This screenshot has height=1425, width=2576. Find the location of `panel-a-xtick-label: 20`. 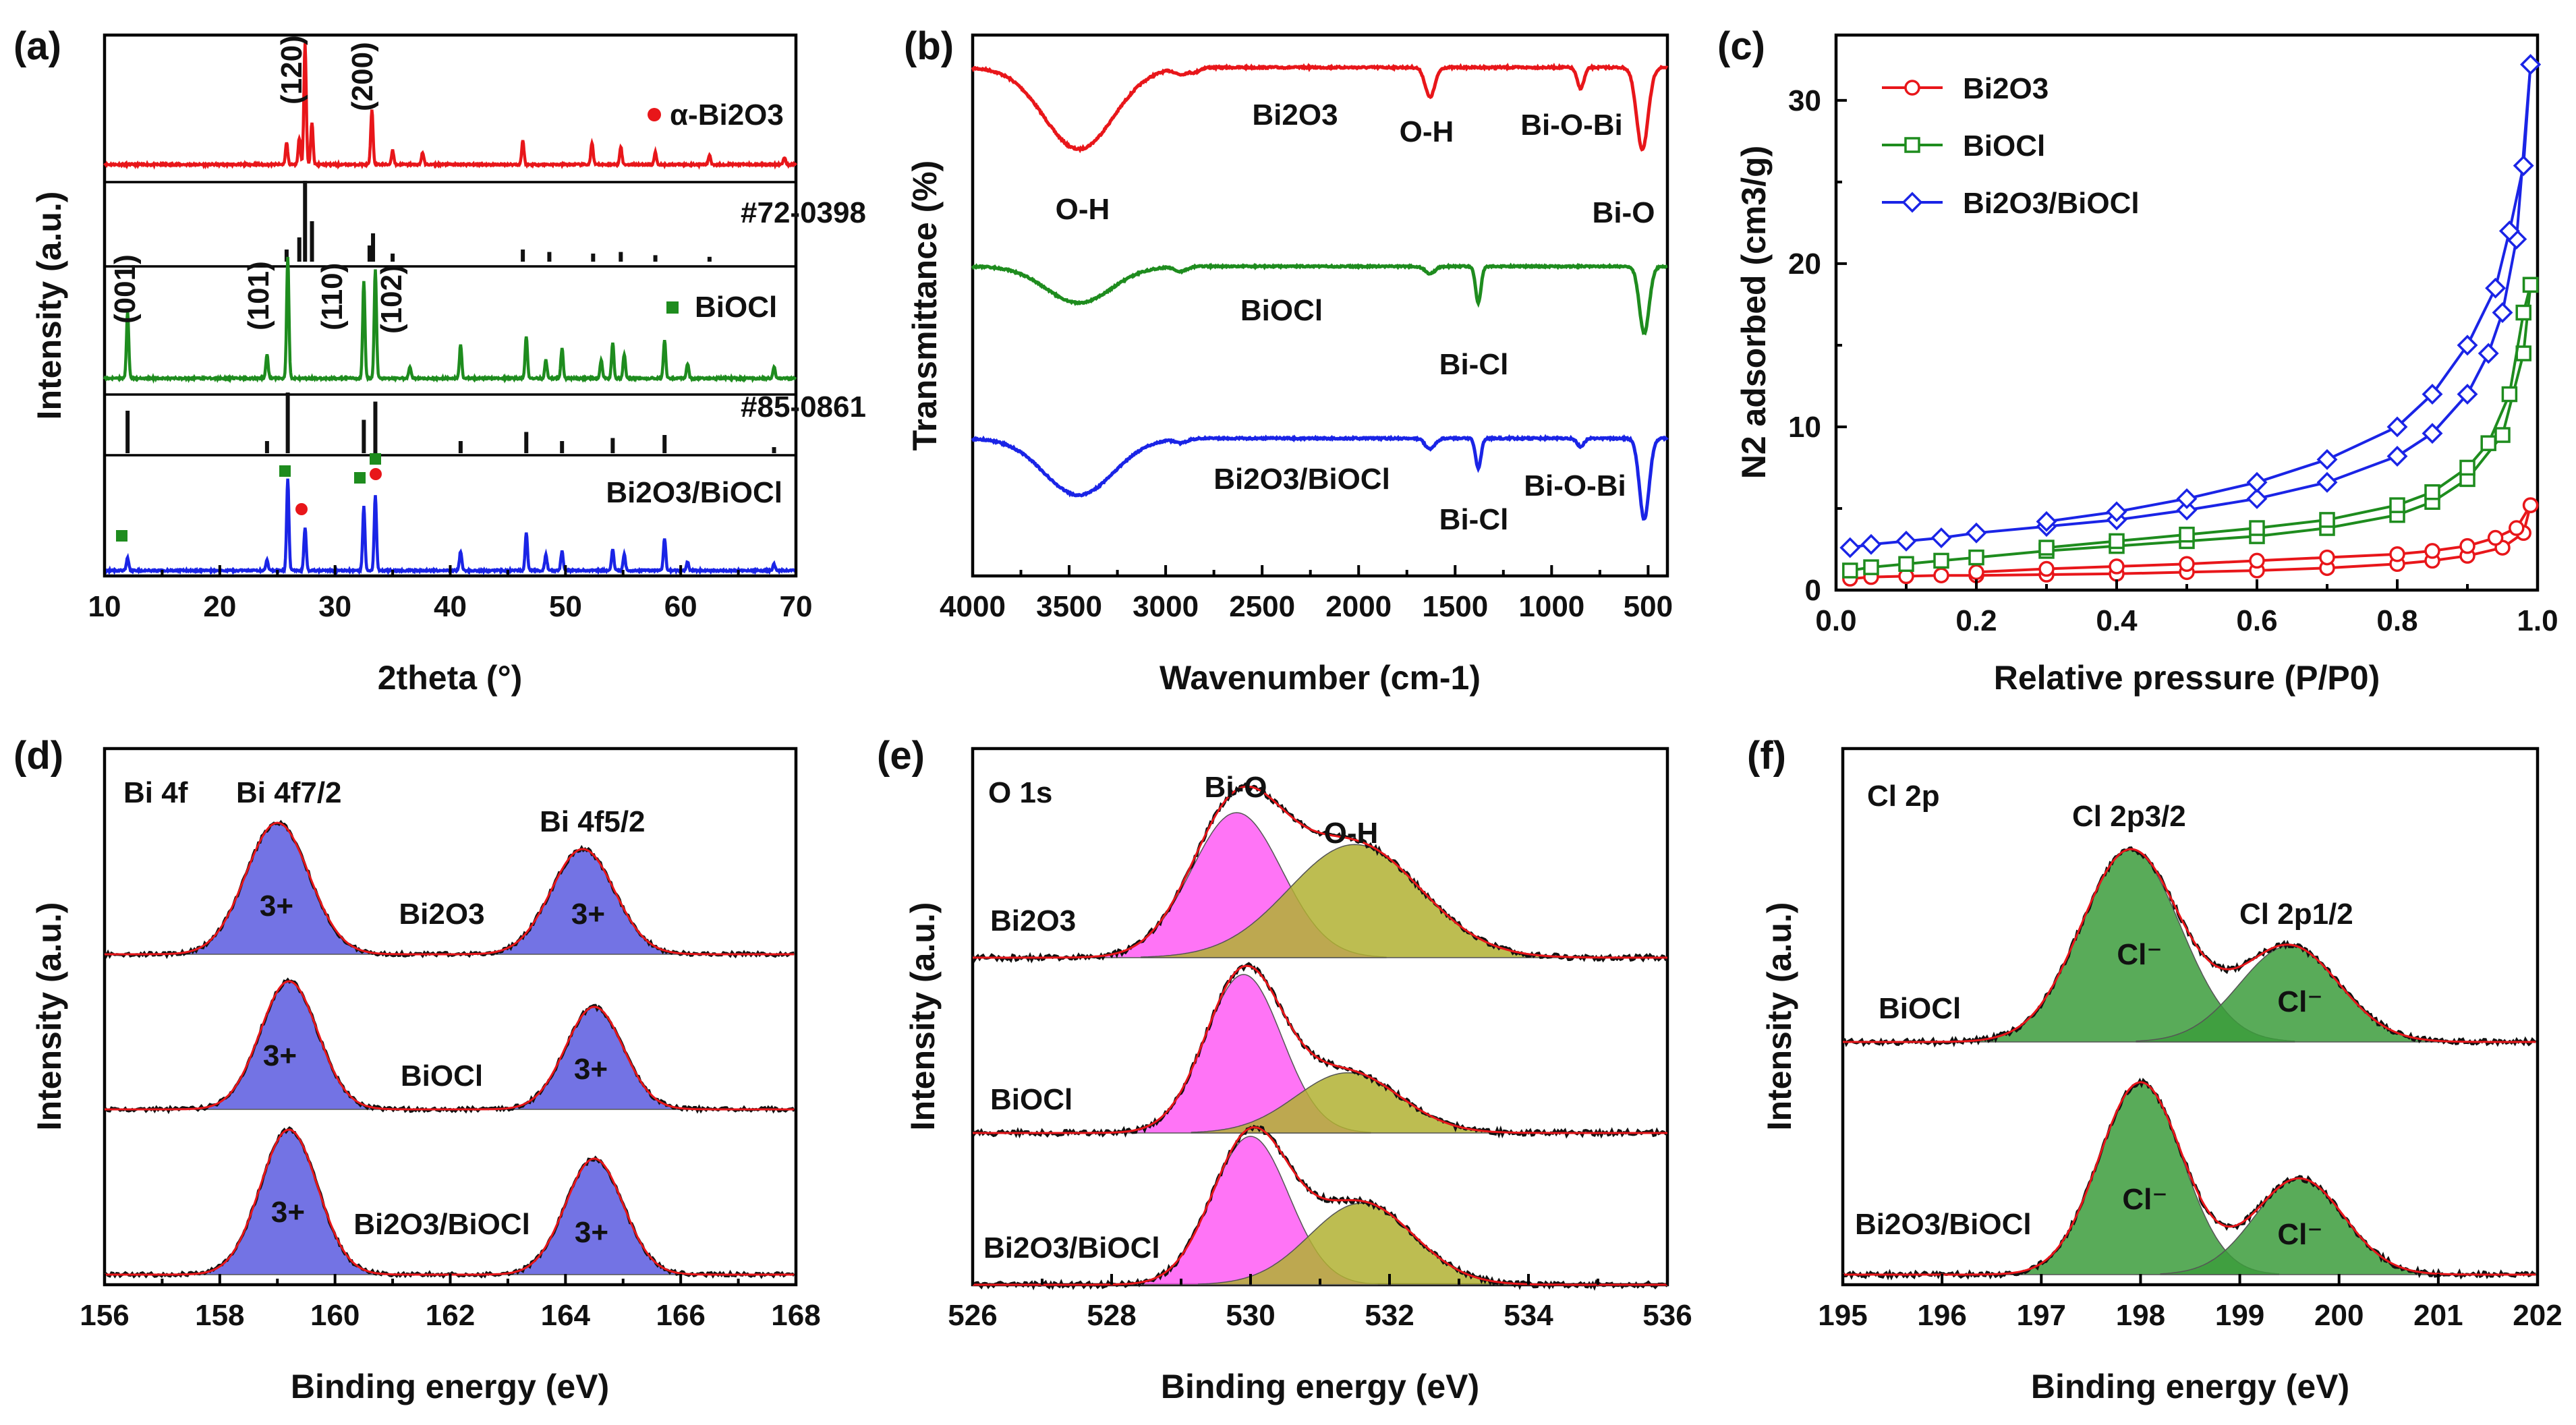

panel-a-xtick-label: 20 is located at coordinates (219, 606).